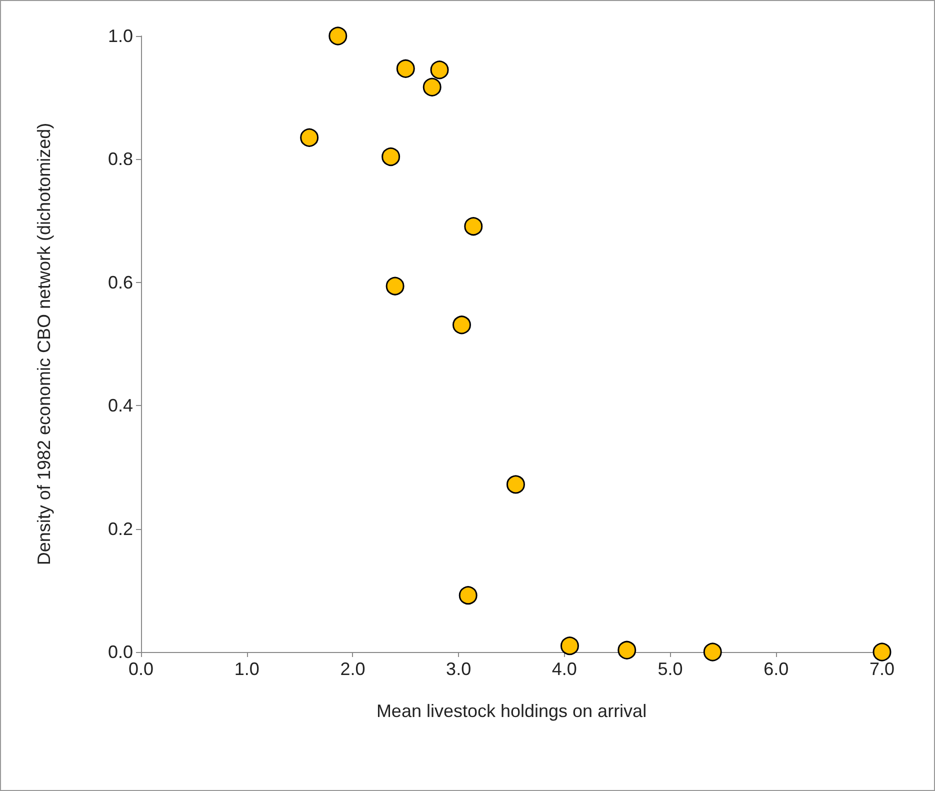 Image resolution: width=935 pixels, height=791 pixels. What do you see at coordinates (247, 669) in the screenshot?
I see `x-tick-label: 1.0` at bounding box center [247, 669].